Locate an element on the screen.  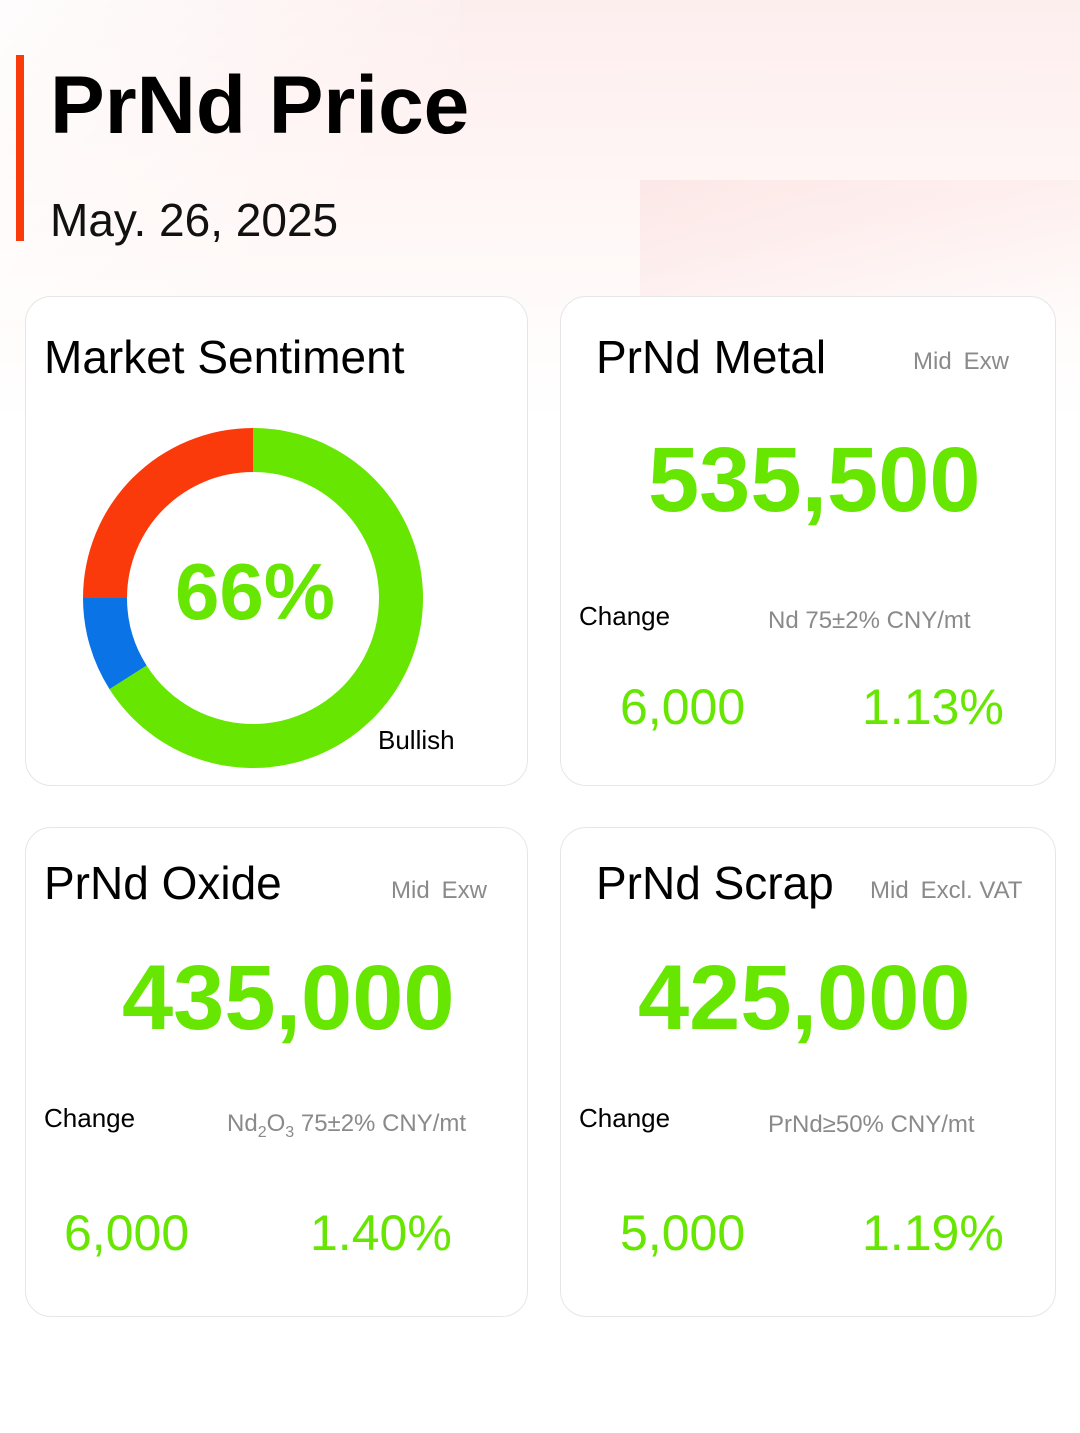
donut-segment-neutral is located at coordinates (115, 644).